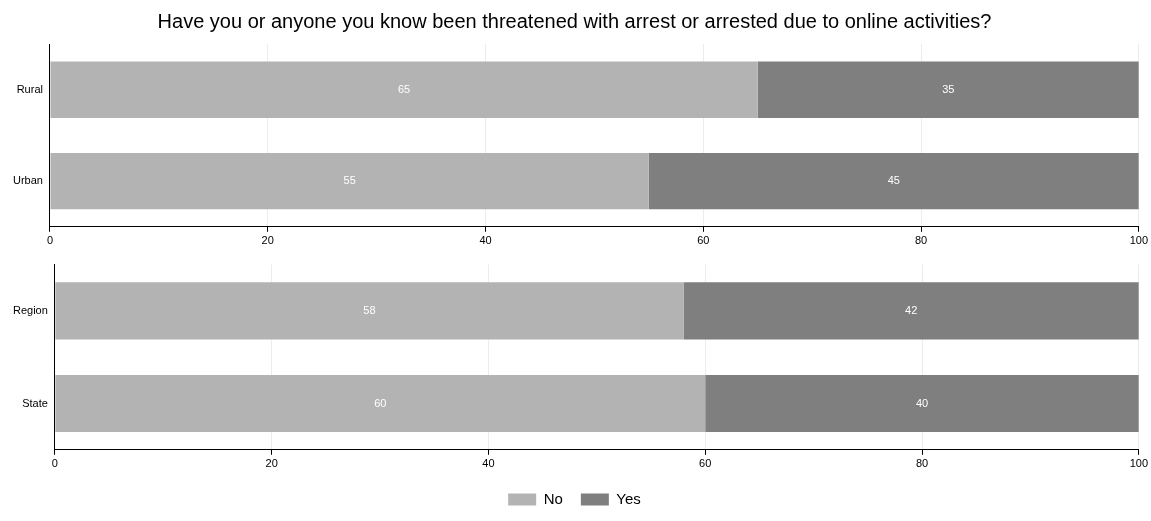 The height and width of the screenshot is (521, 1151). I want to click on y-tick-label: Region, so click(30, 309).